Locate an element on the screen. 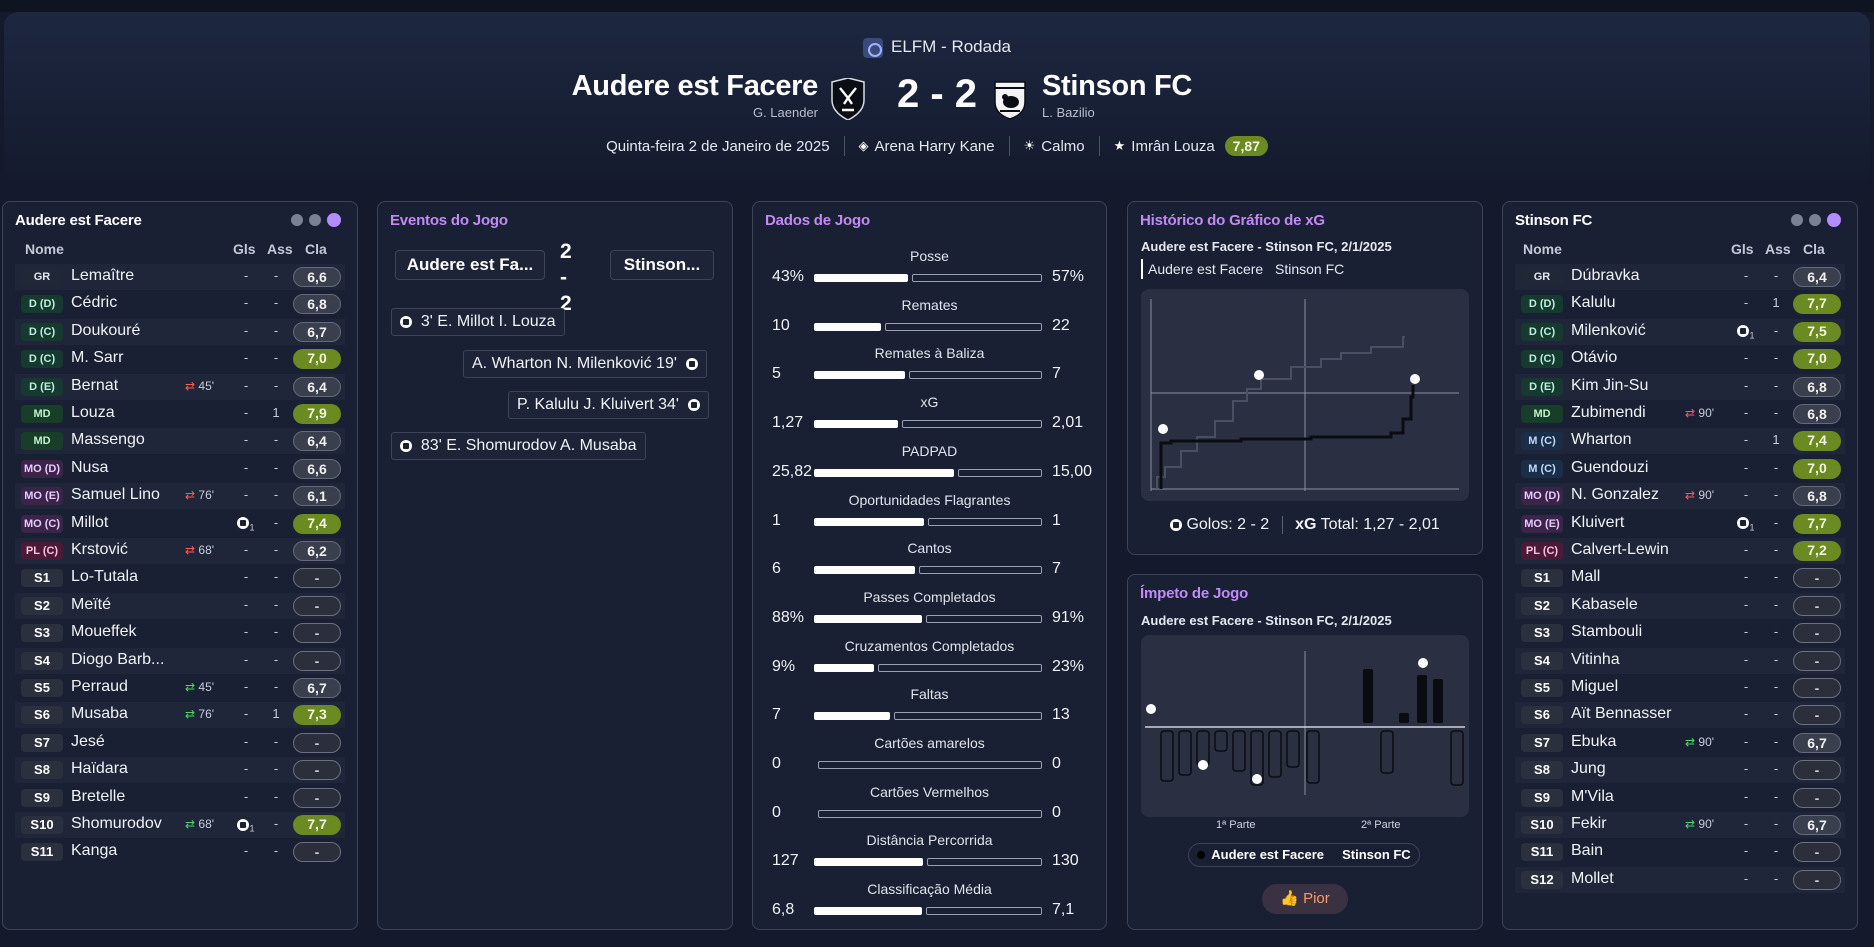 The height and width of the screenshot is (947, 1874). away-manager: L. Bazilio is located at coordinates (1068, 112).